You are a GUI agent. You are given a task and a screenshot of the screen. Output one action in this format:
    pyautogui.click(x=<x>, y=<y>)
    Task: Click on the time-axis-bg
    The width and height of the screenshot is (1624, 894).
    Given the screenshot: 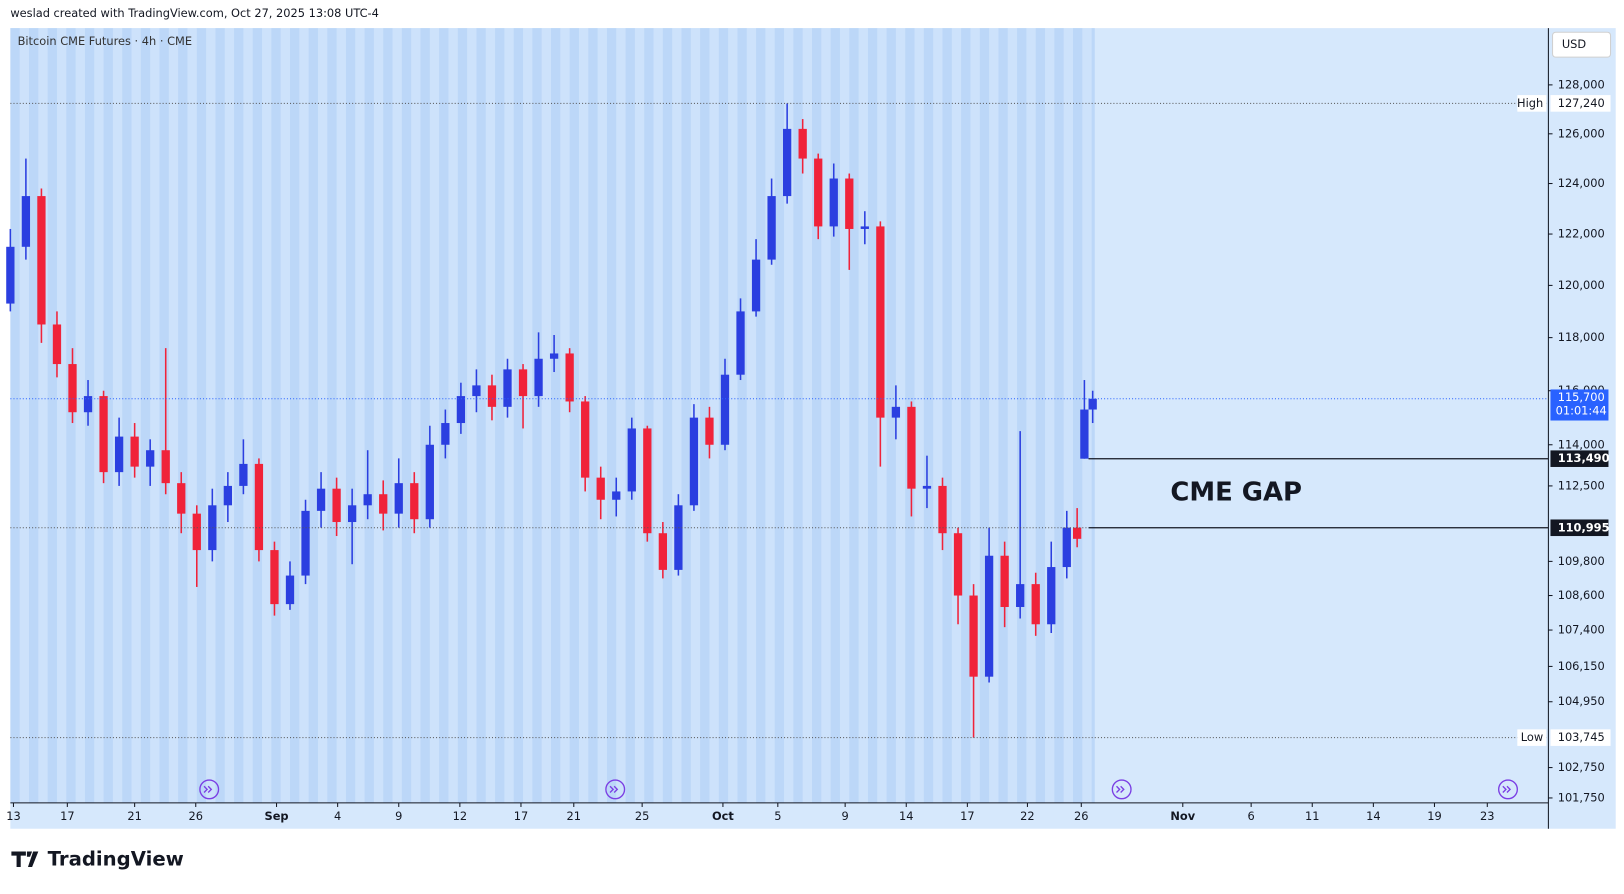 What is the action you would take?
    pyautogui.click(x=779, y=815)
    